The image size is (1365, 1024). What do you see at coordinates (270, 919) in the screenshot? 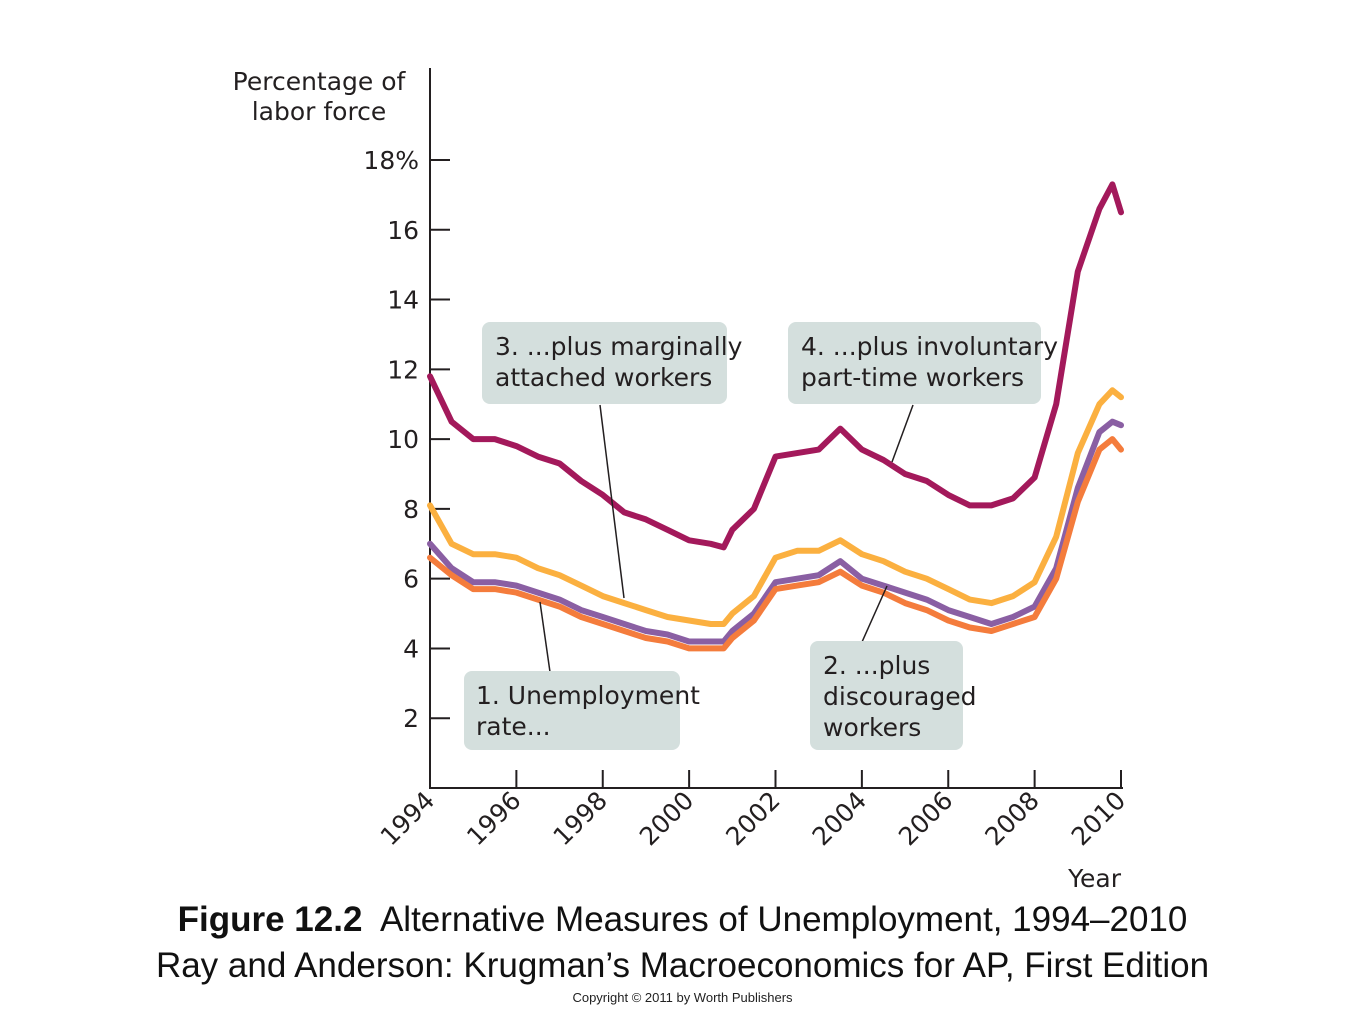
I see `figure-label: Figure 12.2` at bounding box center [270, 919].